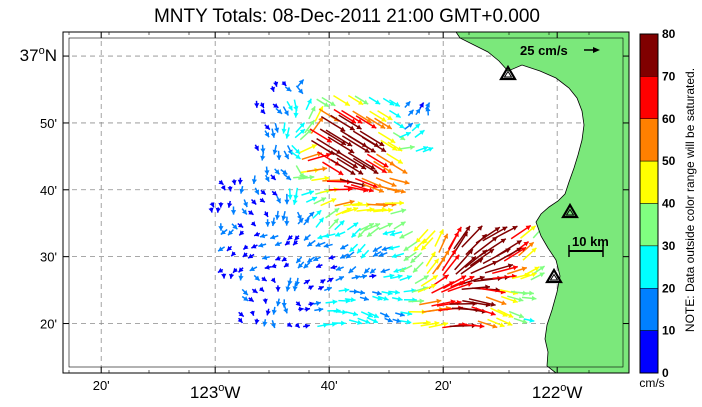  I want to click on longitude-labels: 20' 123oW 40' 20' 122oW, so click(338, 390).